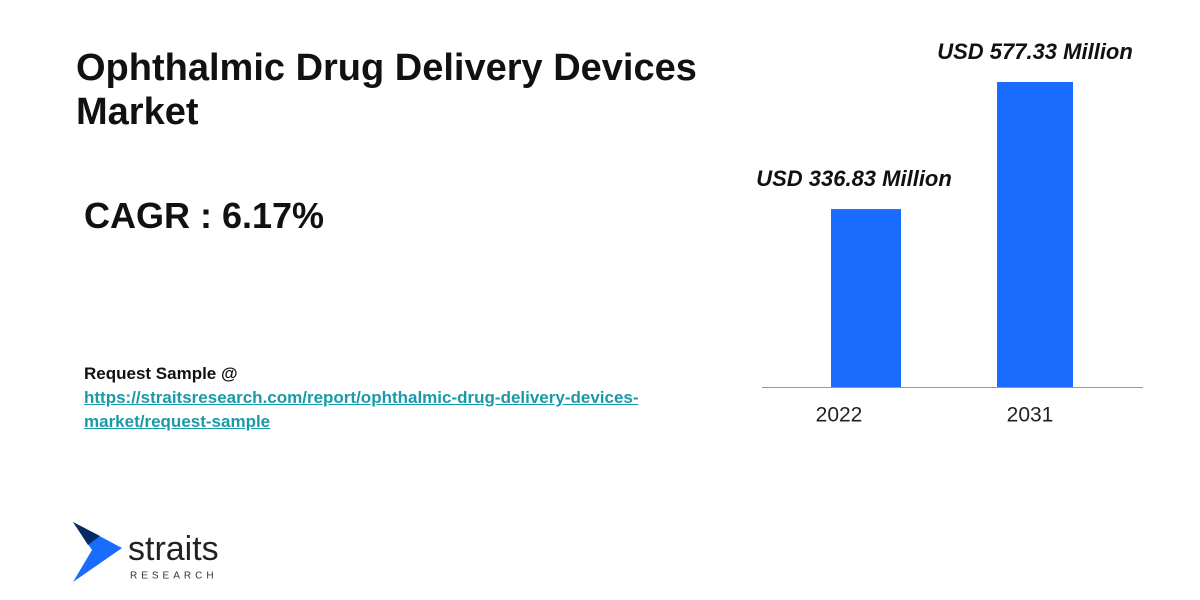 The height and width of the screenshot is (600, 1200). What do you see at coordinates (1035, 51) in the screenshot?
I see `value-label: USD 577.33 Million` at bounding box center [1035, 51].